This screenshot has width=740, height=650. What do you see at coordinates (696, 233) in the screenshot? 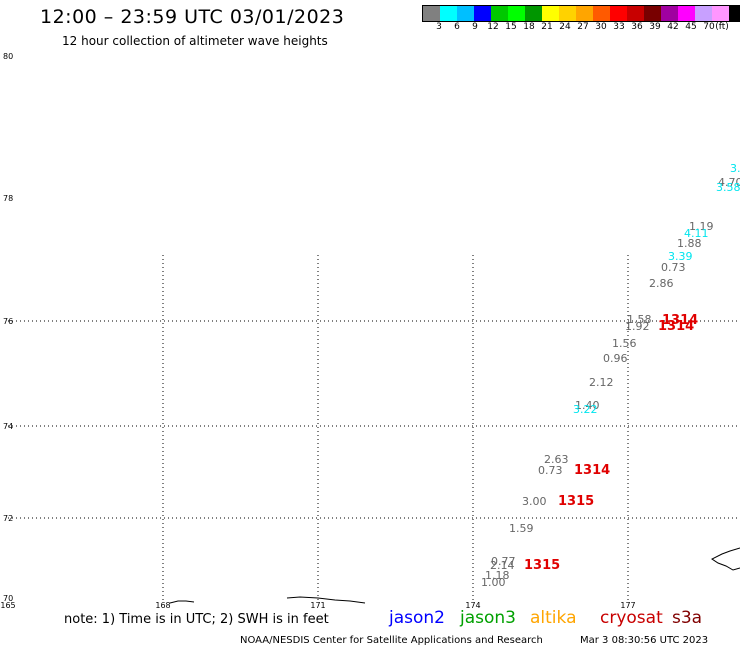
I see `wave-height-label: 4.11` at bounding box center [696, 233].